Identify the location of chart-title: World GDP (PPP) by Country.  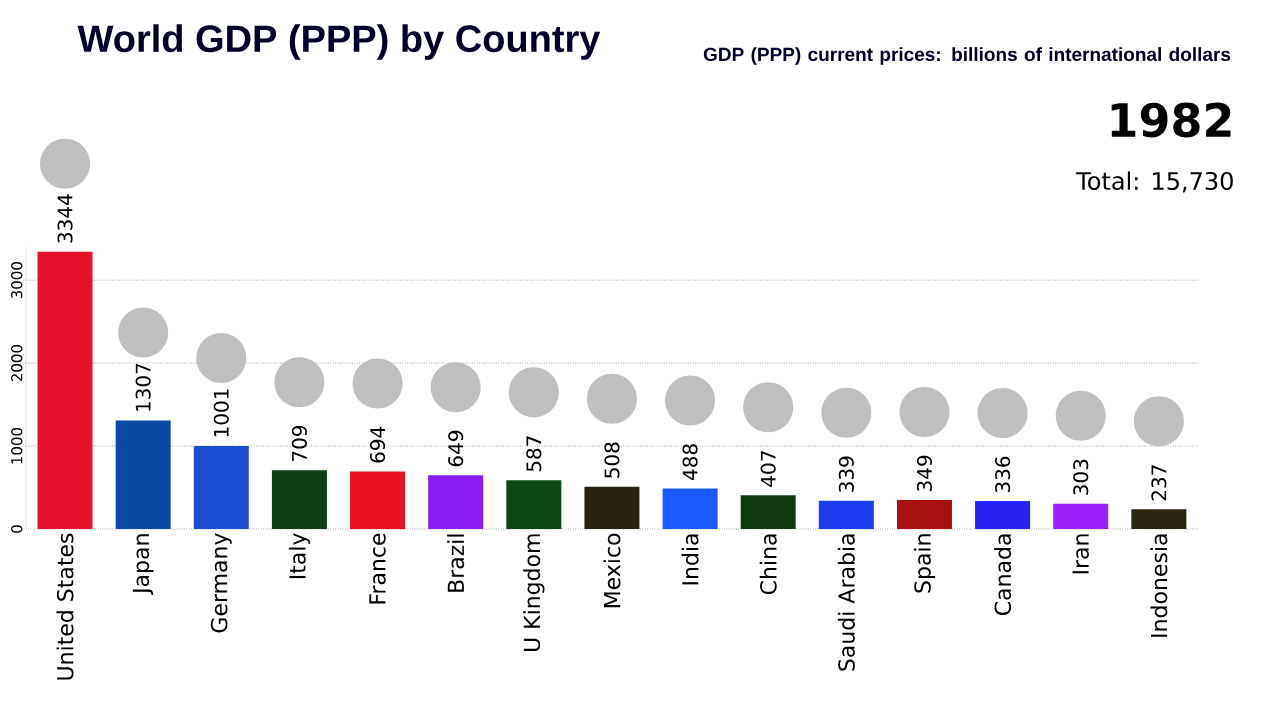
(339, 42).